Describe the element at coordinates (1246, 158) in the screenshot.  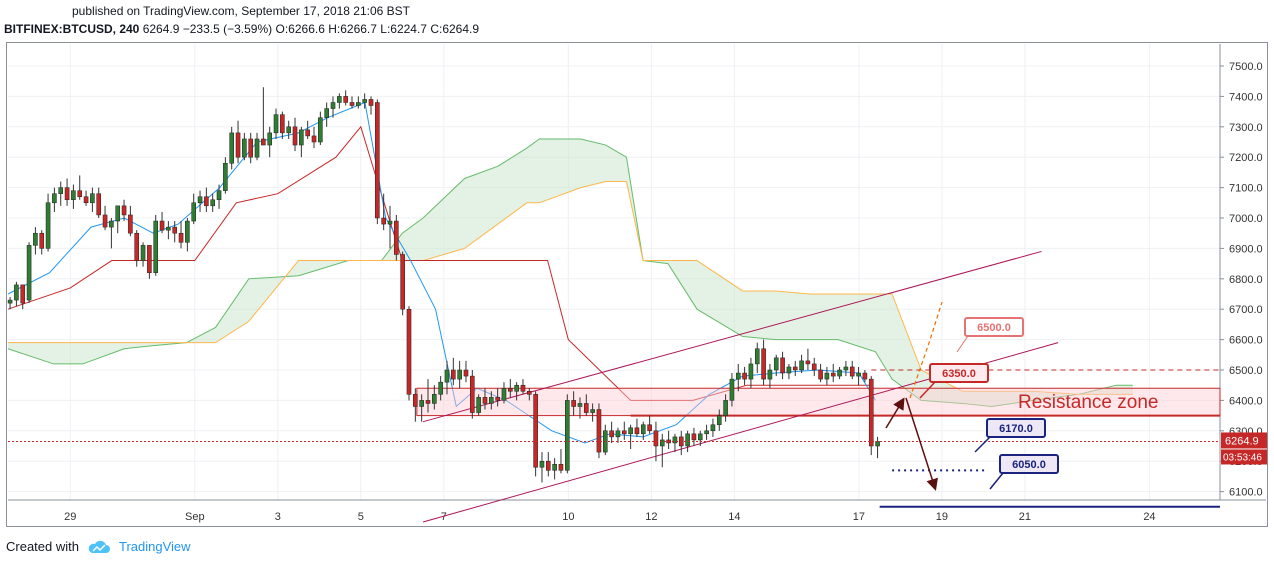
I see `y-tick-label: 7200.0` at that location.